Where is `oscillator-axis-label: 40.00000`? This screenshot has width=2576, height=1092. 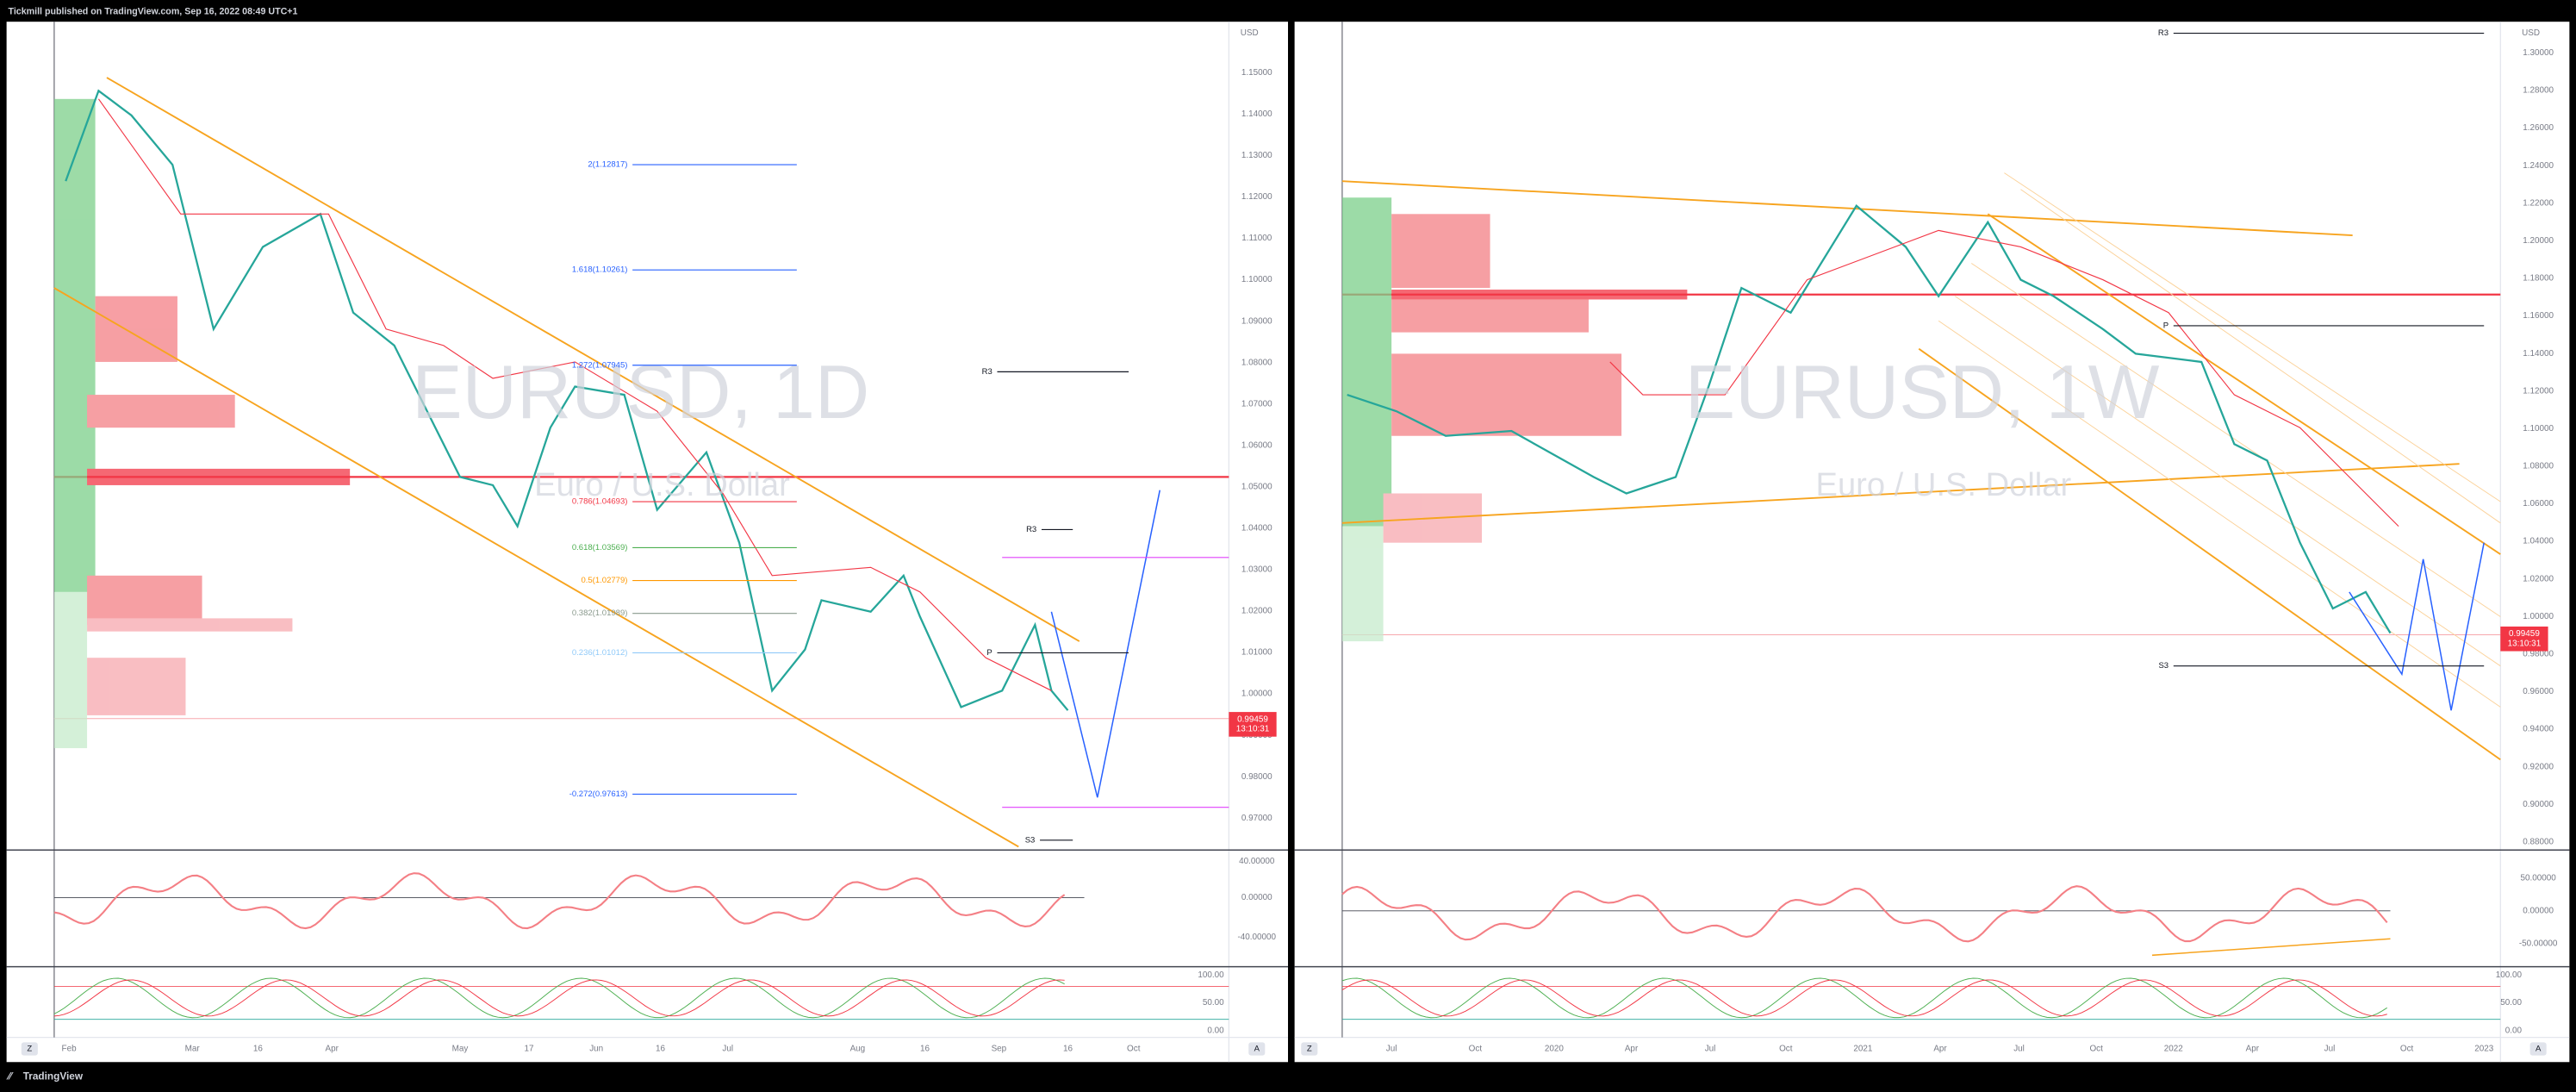
oscillator-axis-label: 40.00000 is located at coordinates (1257, 862).